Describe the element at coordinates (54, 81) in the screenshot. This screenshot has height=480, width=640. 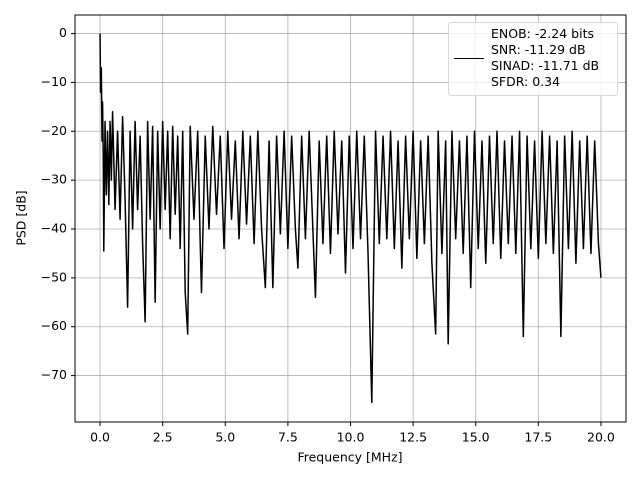
I see `y-tick-label: −10` at that location.